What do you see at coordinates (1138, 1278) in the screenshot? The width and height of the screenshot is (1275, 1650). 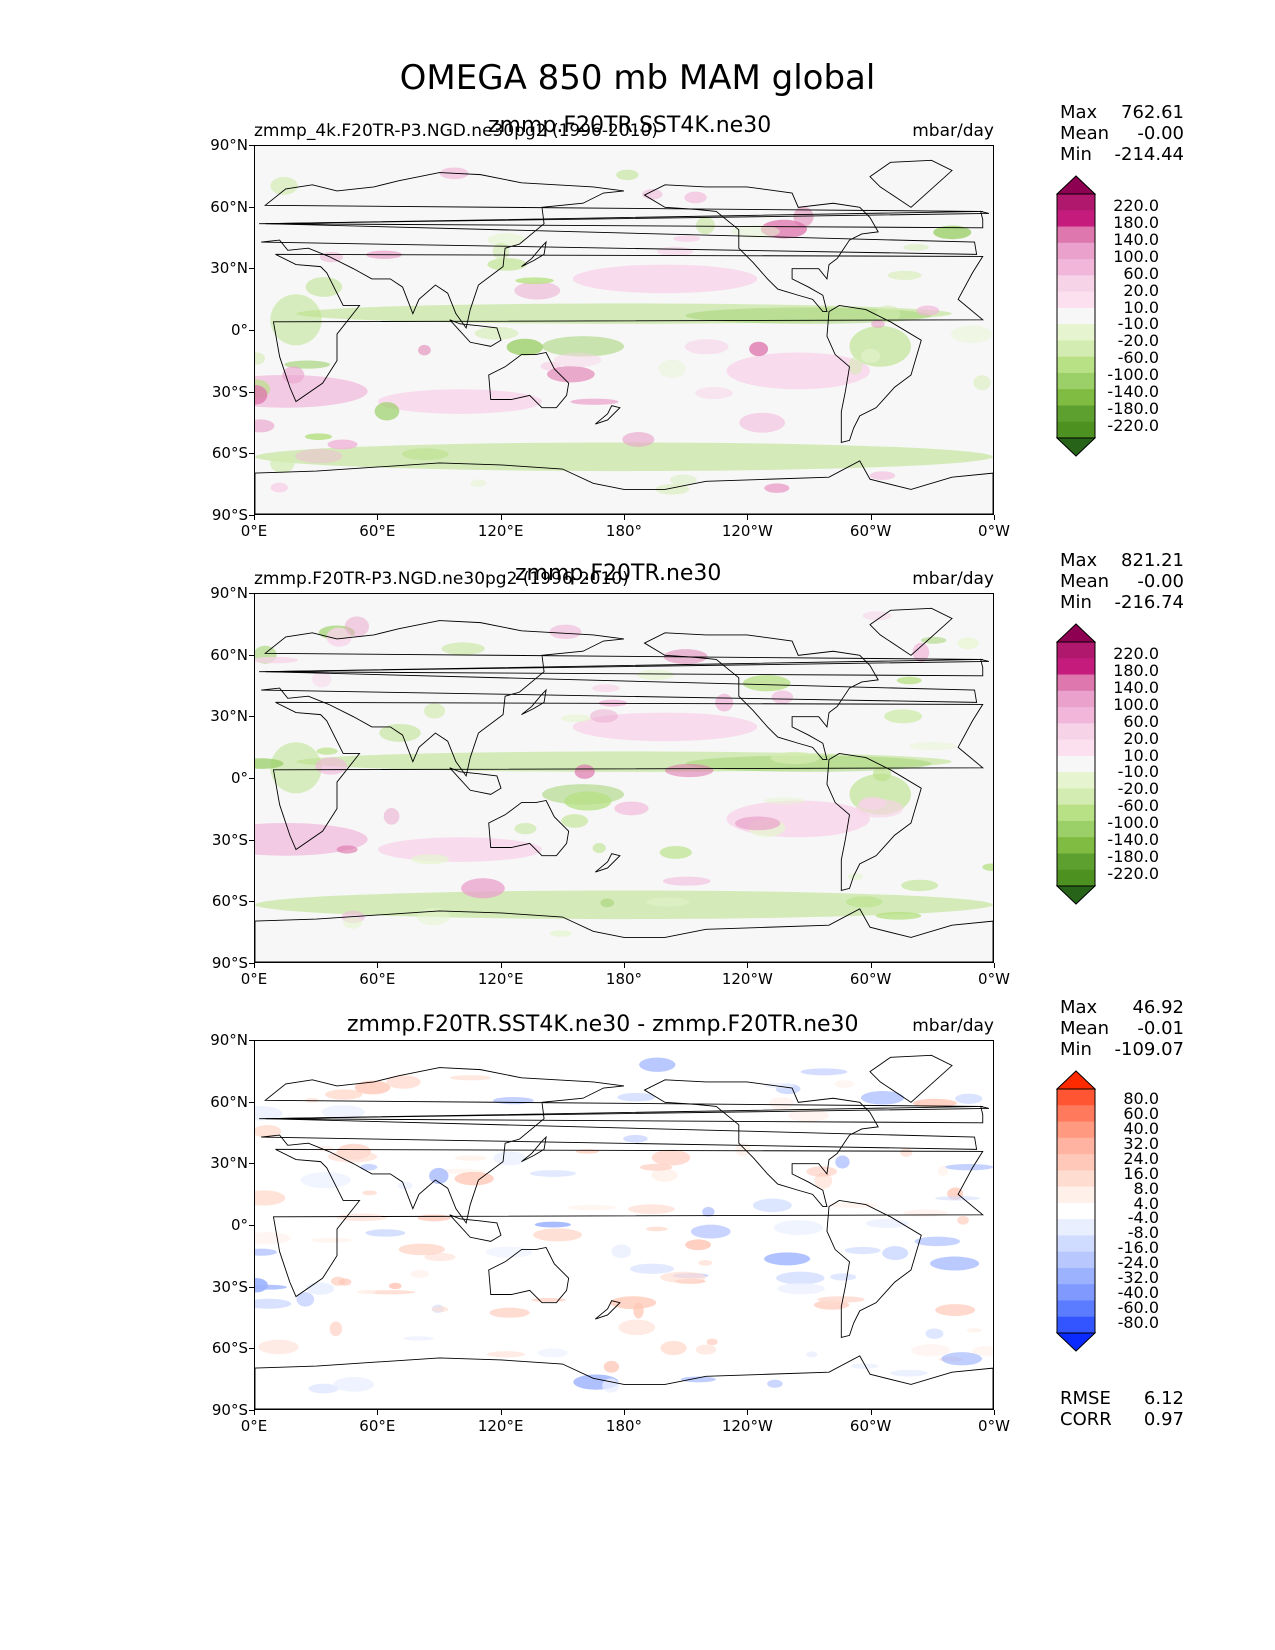 I see `colorbar-tick-label: -32.0` at bounding box center [1138, 1278].